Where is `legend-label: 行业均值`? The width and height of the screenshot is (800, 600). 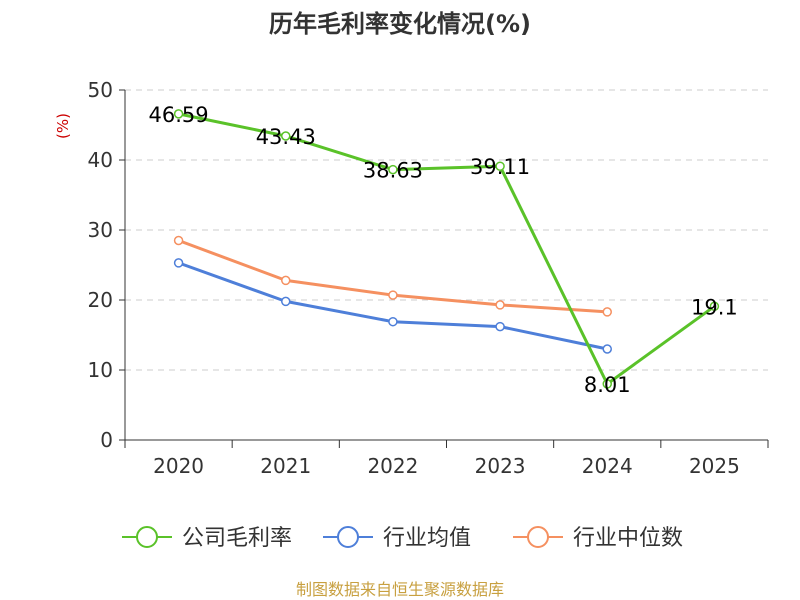
legend-label: 行业均值 is located at coordinates (427, 538).